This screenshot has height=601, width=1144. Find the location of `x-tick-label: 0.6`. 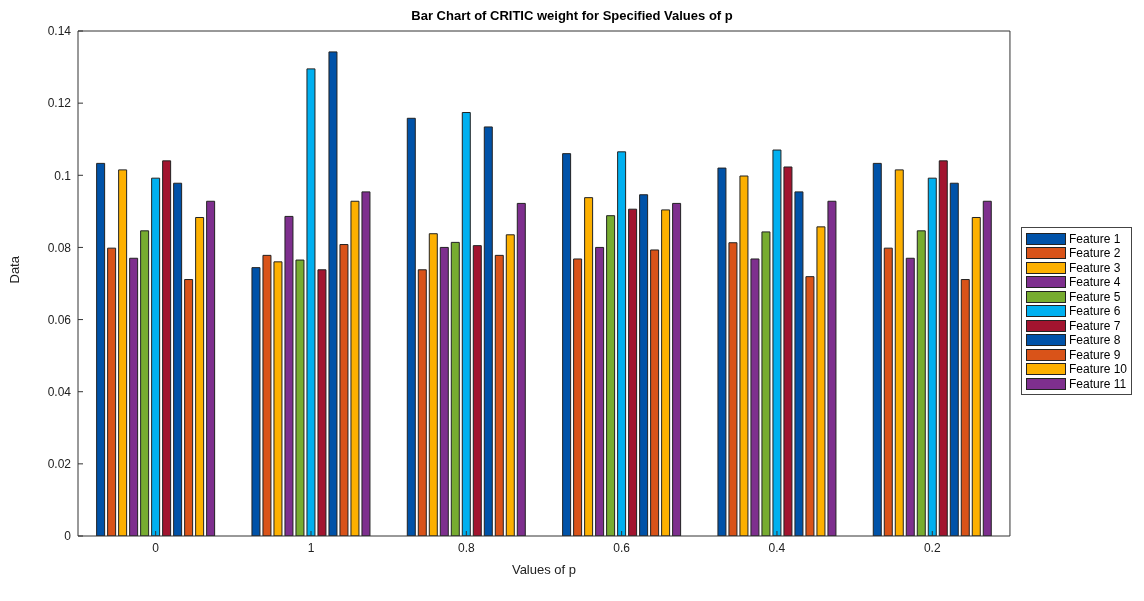

x-tick-label: 0.6 is located at coordinates (622, 547).